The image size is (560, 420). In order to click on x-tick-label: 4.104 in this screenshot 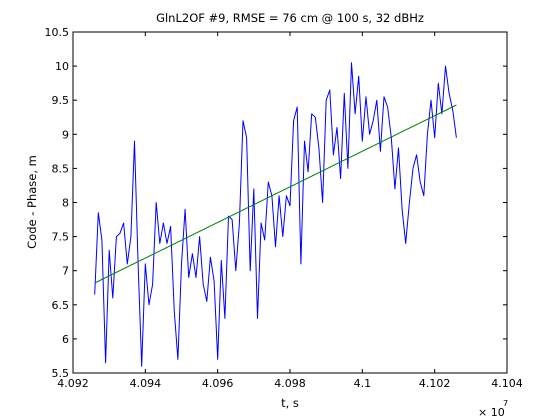, I will do `click(507, 383)`.